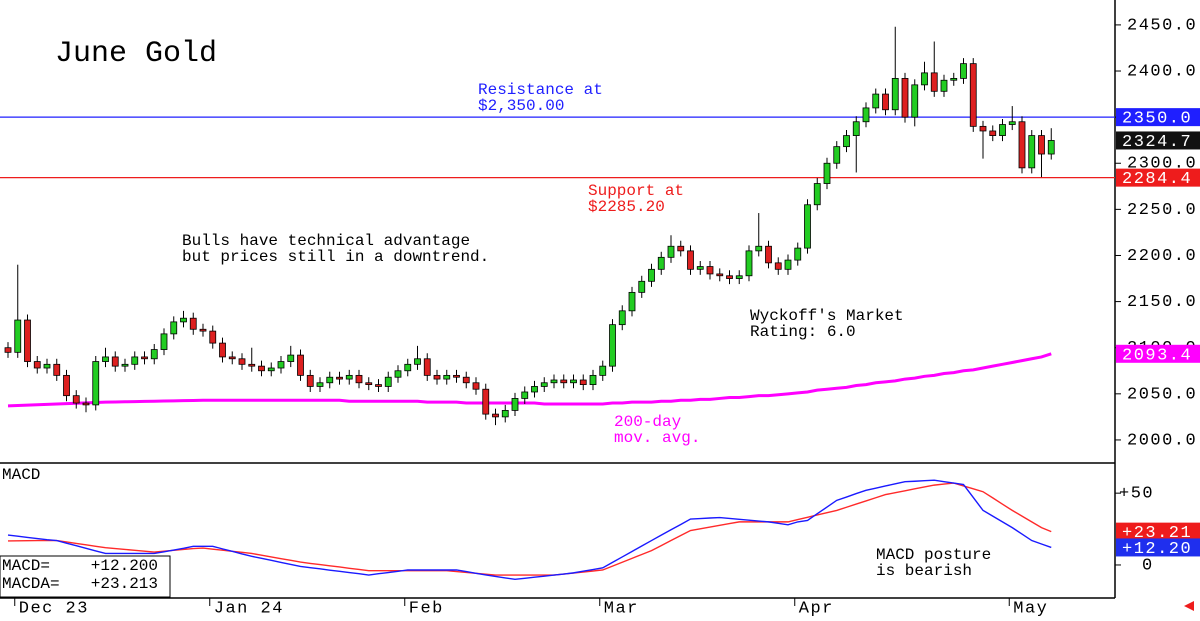  I want to click on price-marker-label: 2093.4, so click(1157, 355).